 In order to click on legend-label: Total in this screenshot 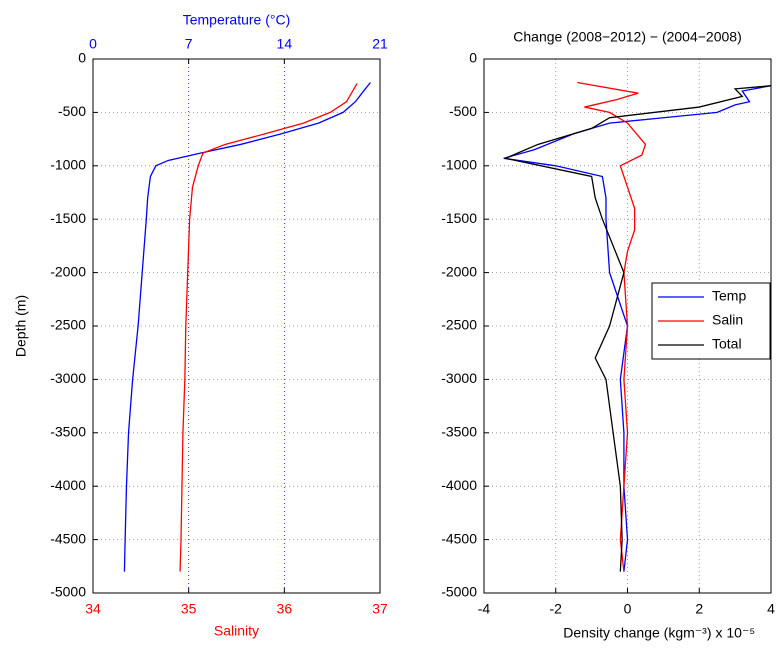, I will do `click(727, 344)`.